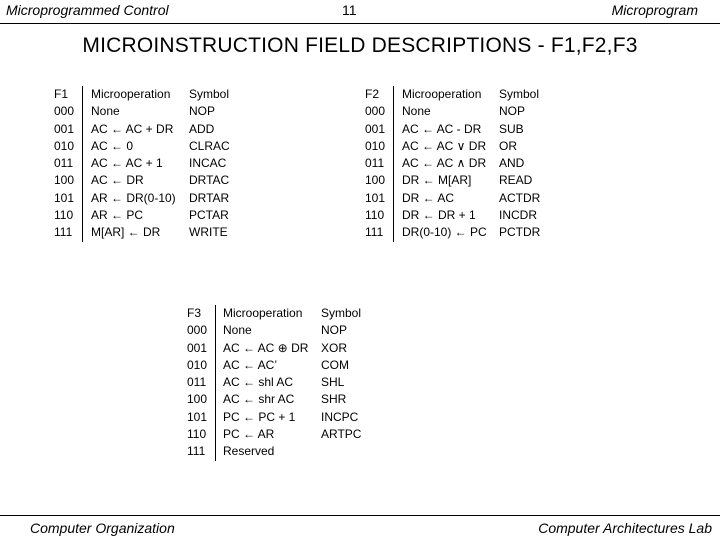  I want to click on f3-symbol: NOP, so click(334, 330).